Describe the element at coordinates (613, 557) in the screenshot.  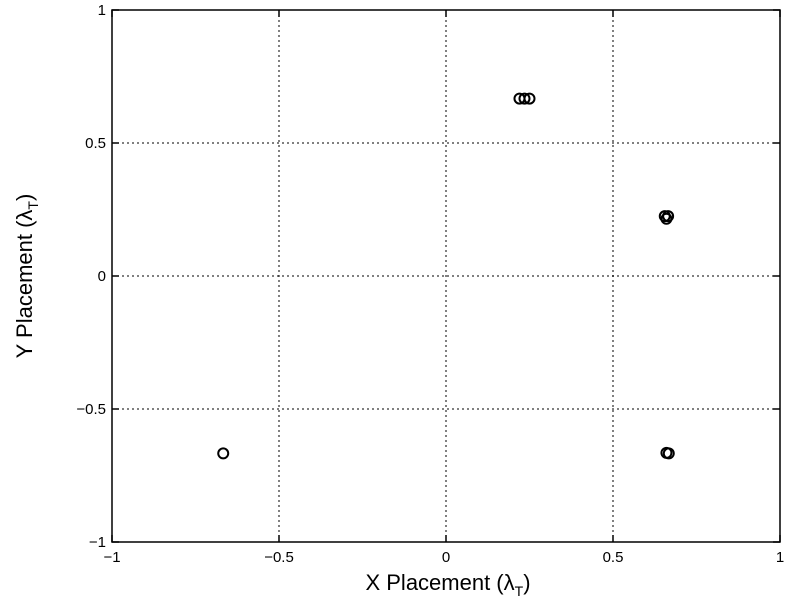
I see `x-tick-label: 0.5` at that location.